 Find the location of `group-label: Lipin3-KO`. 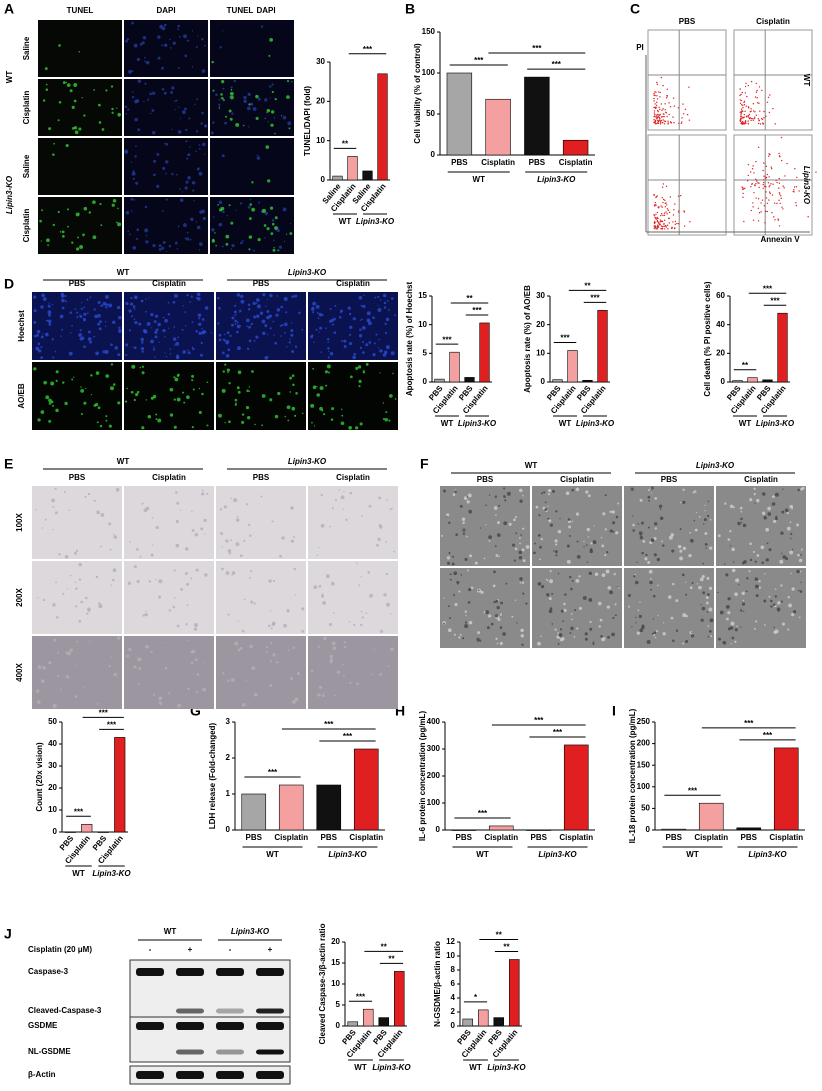

group-label: Lipin3-KO is located at coordinates (111, 873).